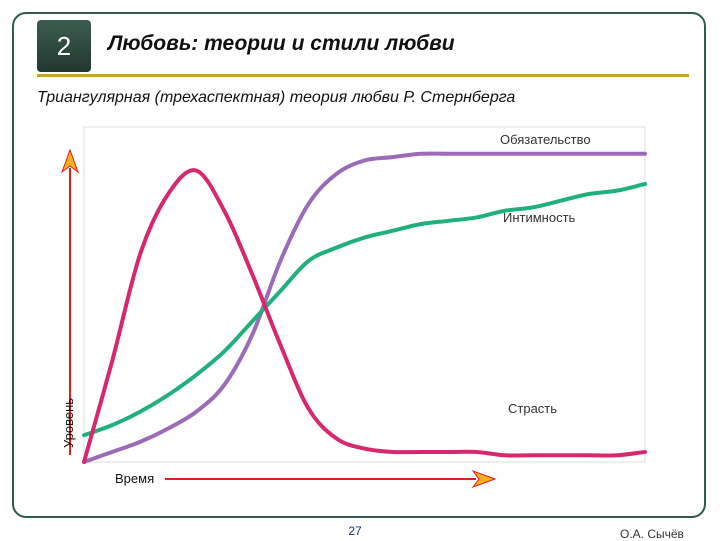  Describe the element at coordinates (652, 534) in the screenshot. I see `author-credit: О.А. Сычёв` at that location.